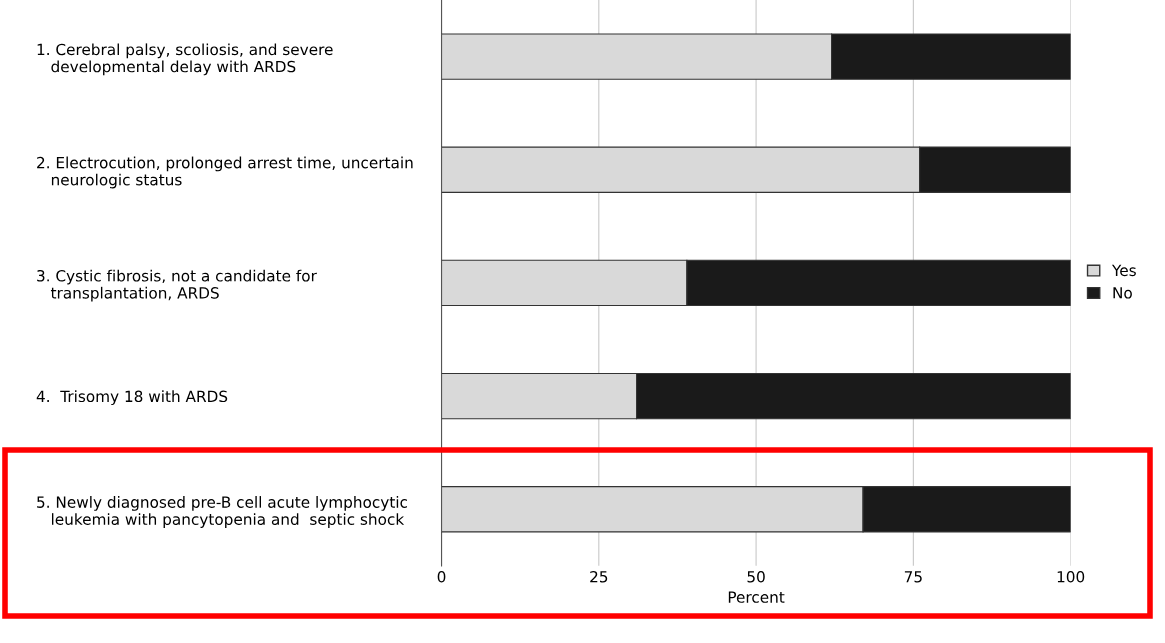  What do you see at coordinates (225, 172) in the screenshot?
I see `y-tick-label: 2. Electrocution, prolonged arrest time, uncertain neurologic status` at bounding box center [225, 172].